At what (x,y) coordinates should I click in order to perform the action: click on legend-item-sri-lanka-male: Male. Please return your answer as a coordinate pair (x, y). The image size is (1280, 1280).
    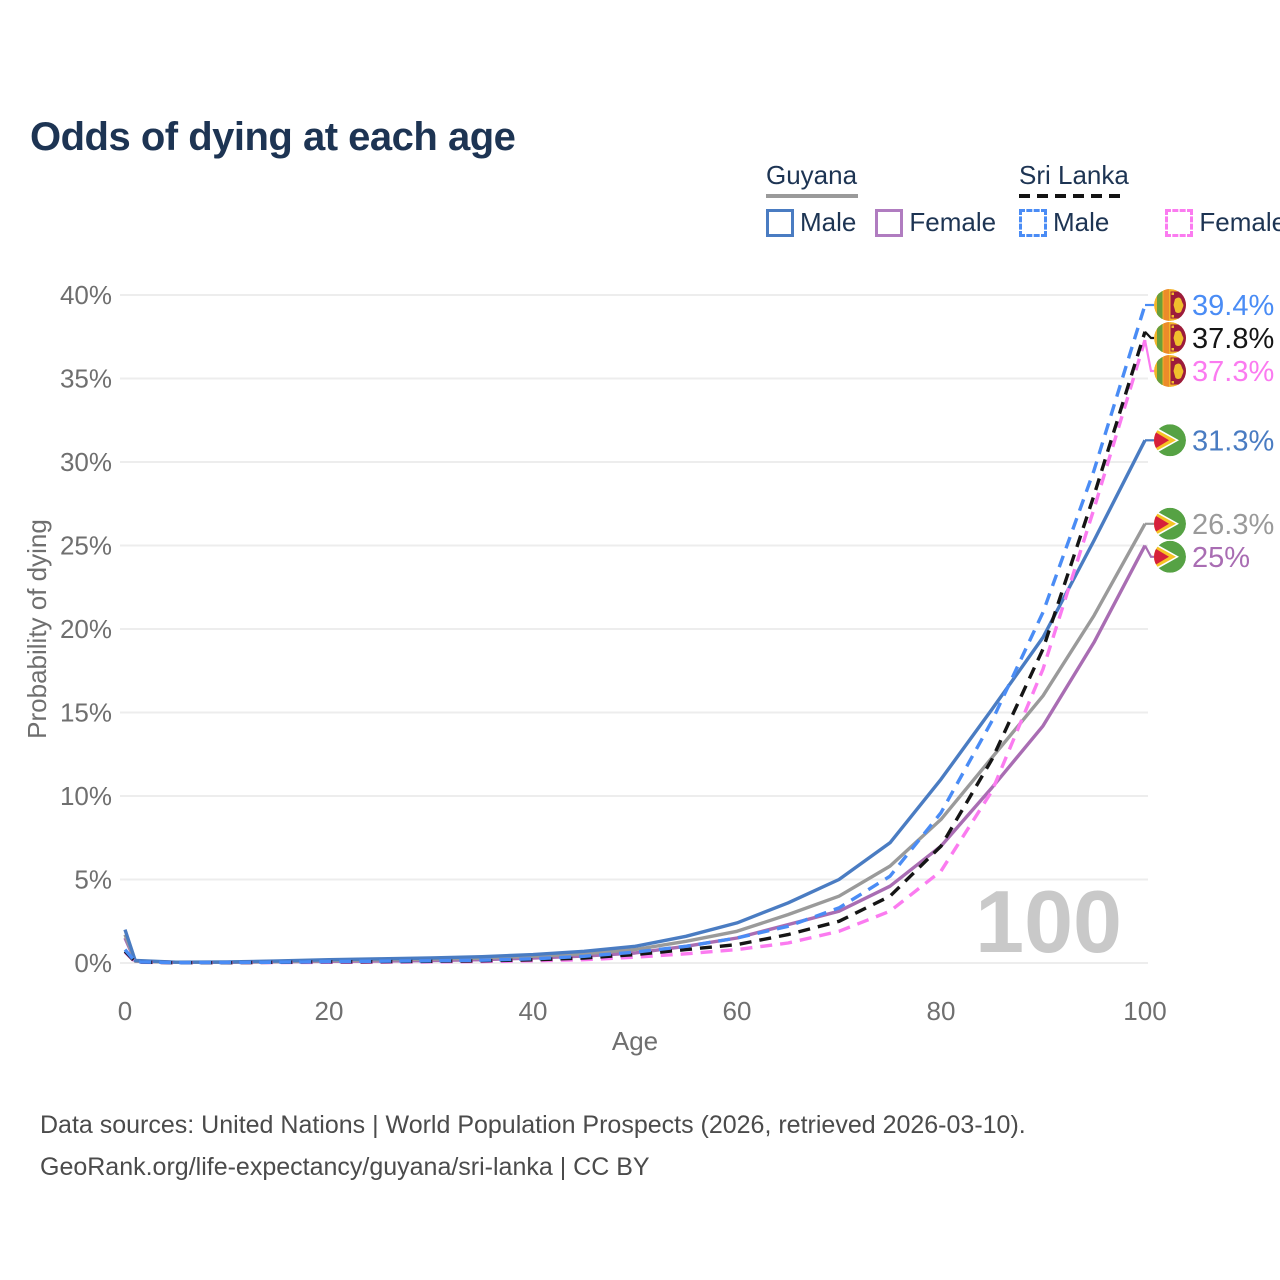
    Looking at the image, I should click on (1064, 222).